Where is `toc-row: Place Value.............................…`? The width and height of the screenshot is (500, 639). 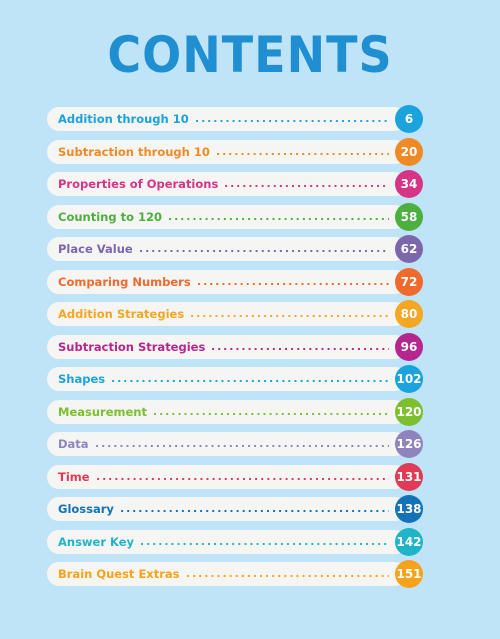 toc-row: Place Value.............................… is located at coordinates (235, 249).